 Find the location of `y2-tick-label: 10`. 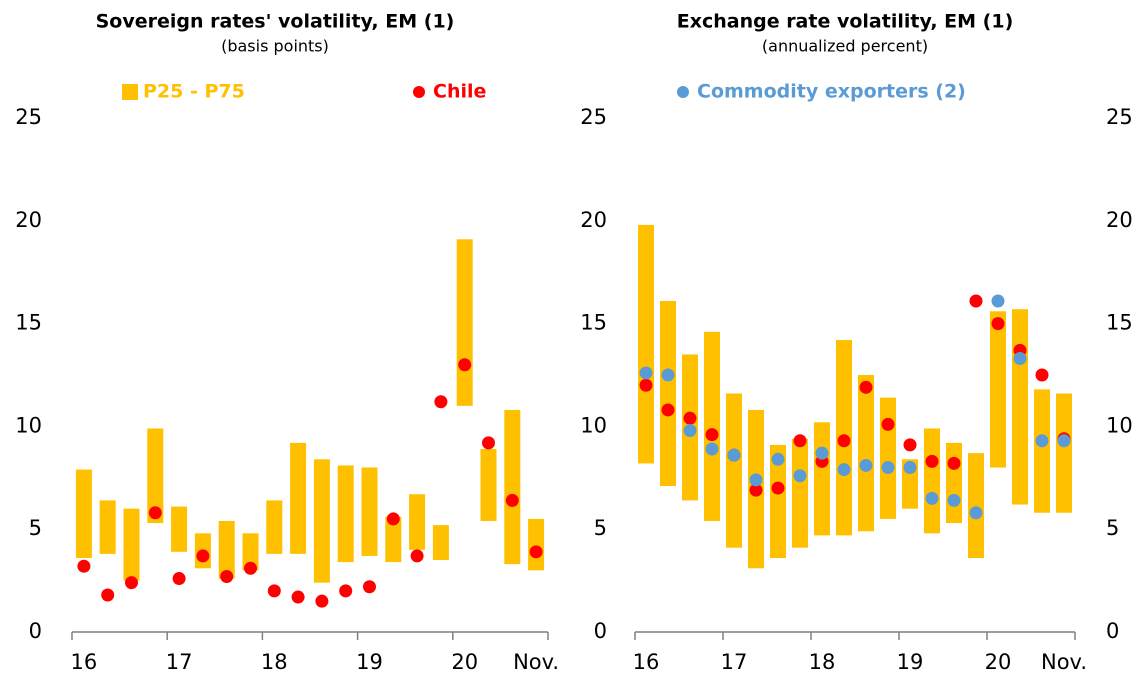

y2-tick-label: 10 is located at coordinates (1119, 425).